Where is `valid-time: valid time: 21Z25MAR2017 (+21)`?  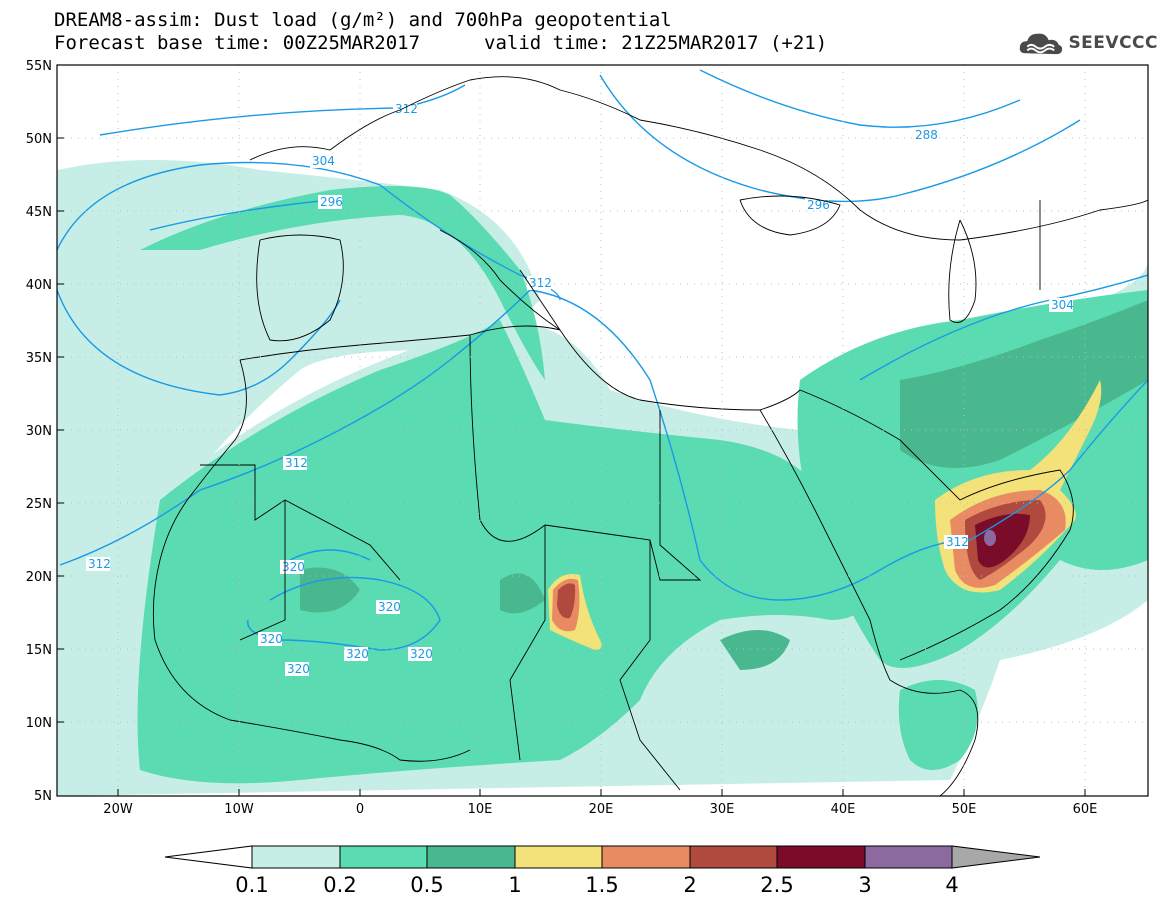
valid-time: valid time: 21Z25MAR2017 (+21) is located at coordinates (656, 43).